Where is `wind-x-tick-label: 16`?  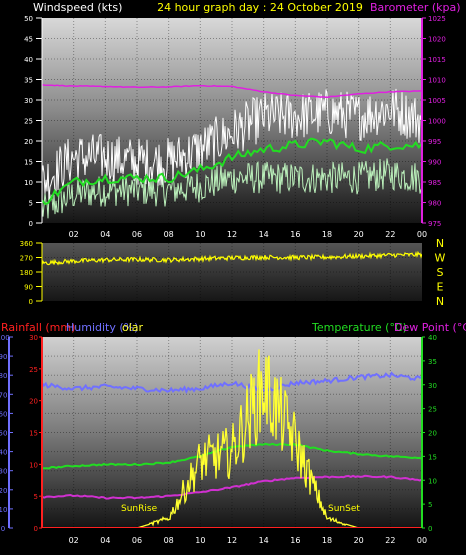 wind-x-tick-label: 16 is located at coordinates (295, 234).